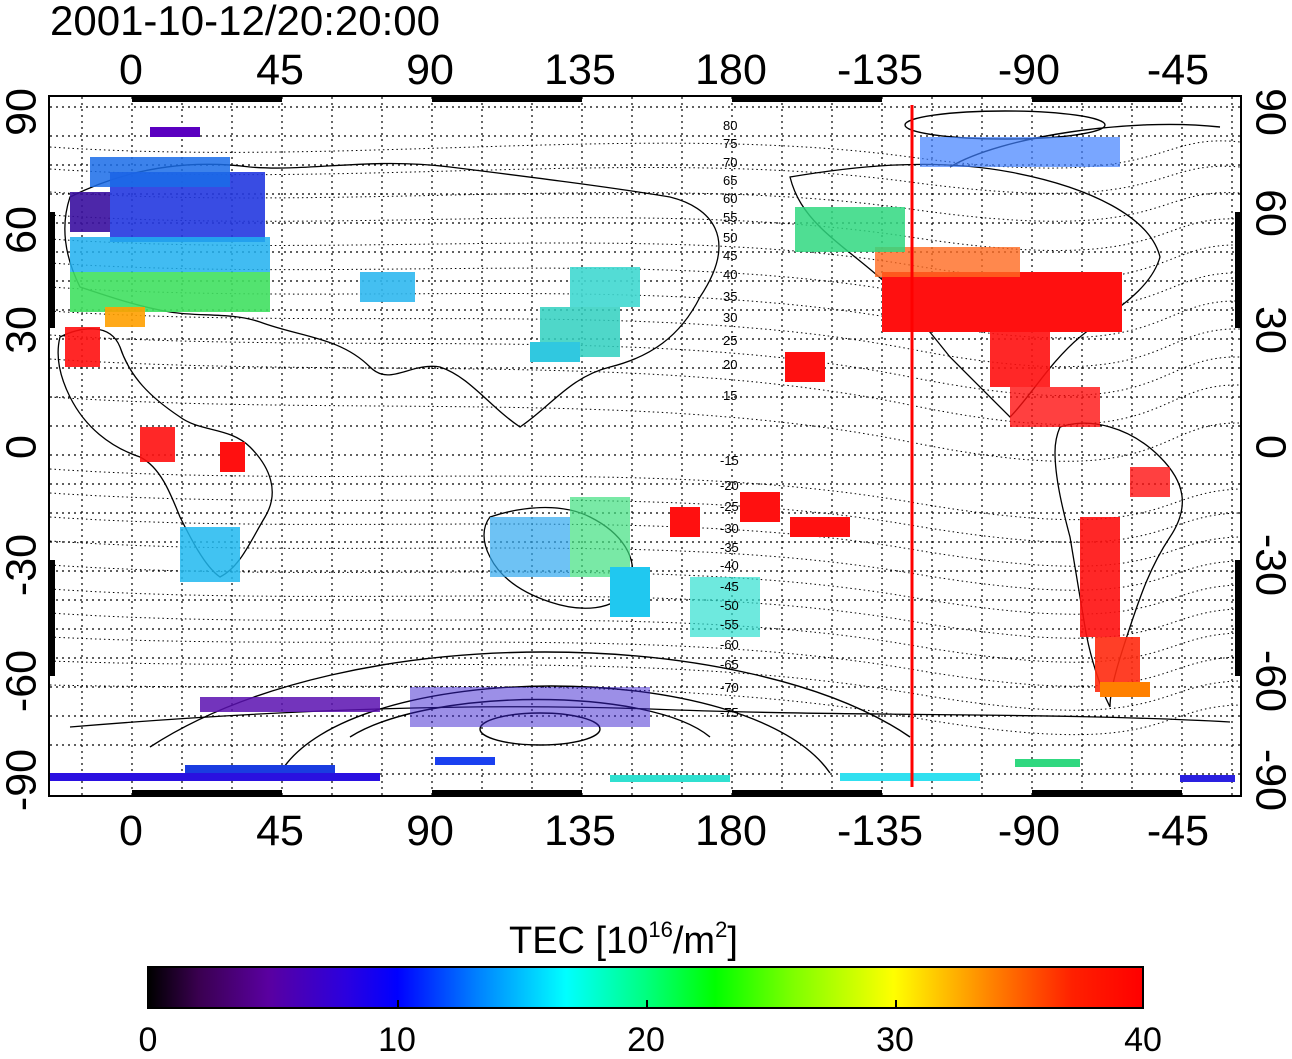 The image size is (1292, 1059). What do you see at coordinates (646, 1040) in the screenshot?
I see `colorbar-tick-label: 20` at bounding box center [646, 1040].